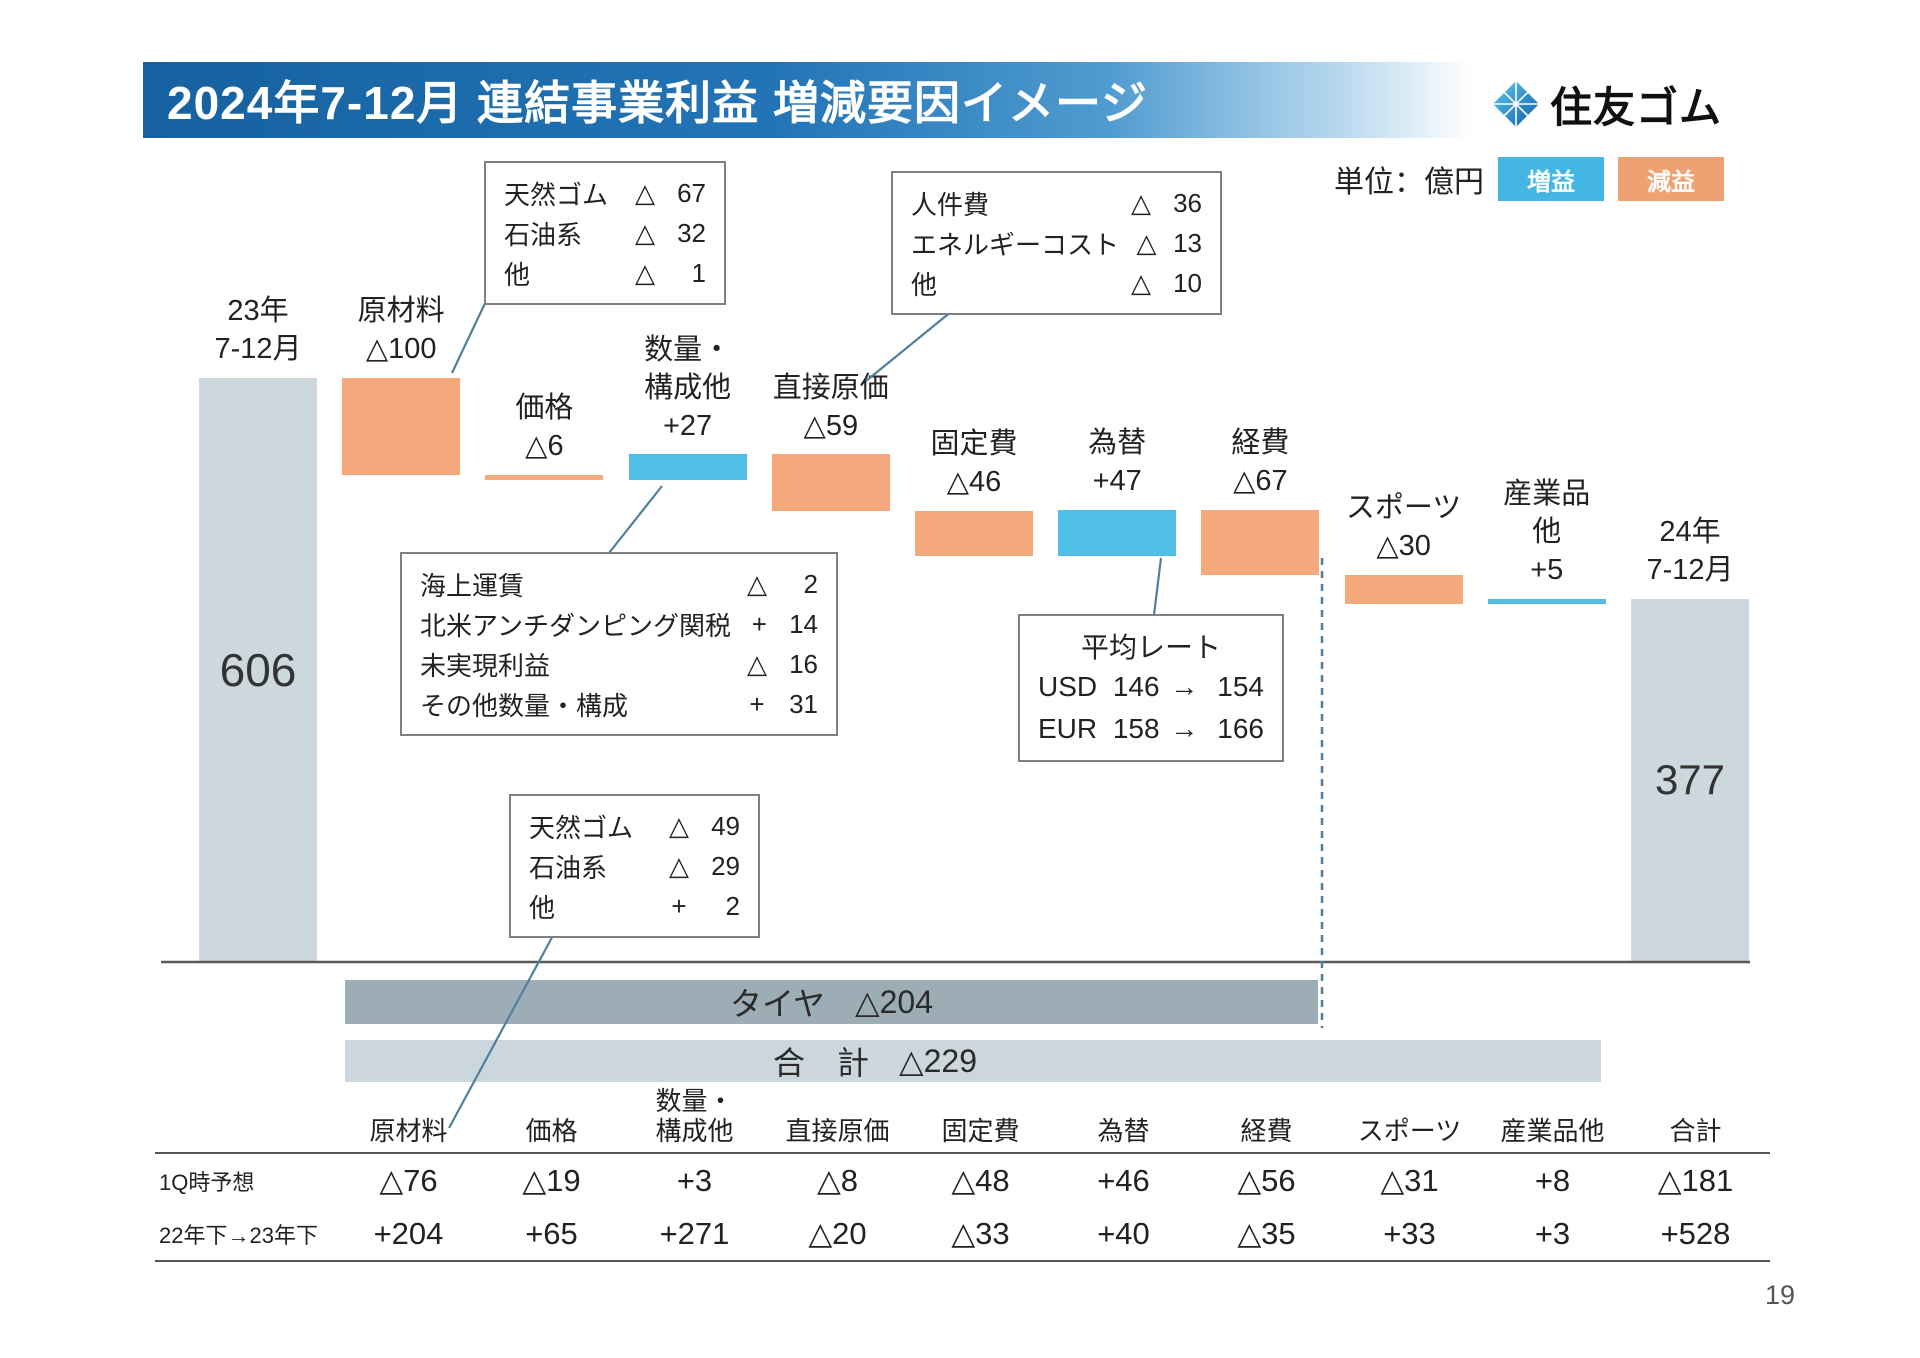 This screenshot has height=1358, width=1920. I want to click on waterfall-bar-数量・構成他, so click(687, 467).